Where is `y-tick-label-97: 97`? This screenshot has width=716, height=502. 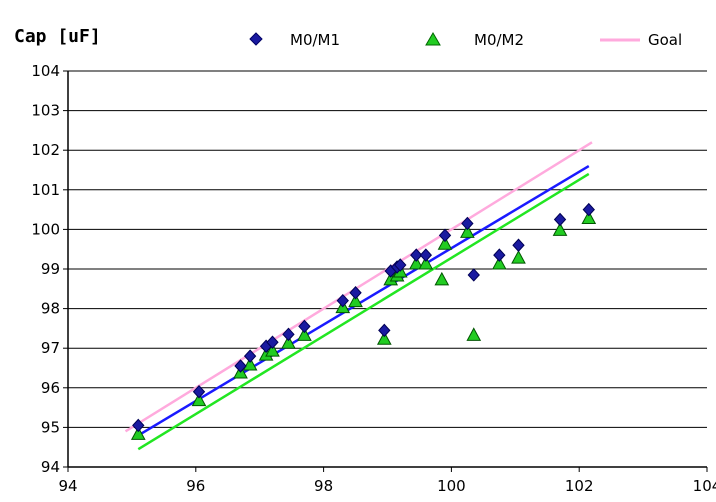
y-tick-label-97: 97 is located at coordinates (50, 348).